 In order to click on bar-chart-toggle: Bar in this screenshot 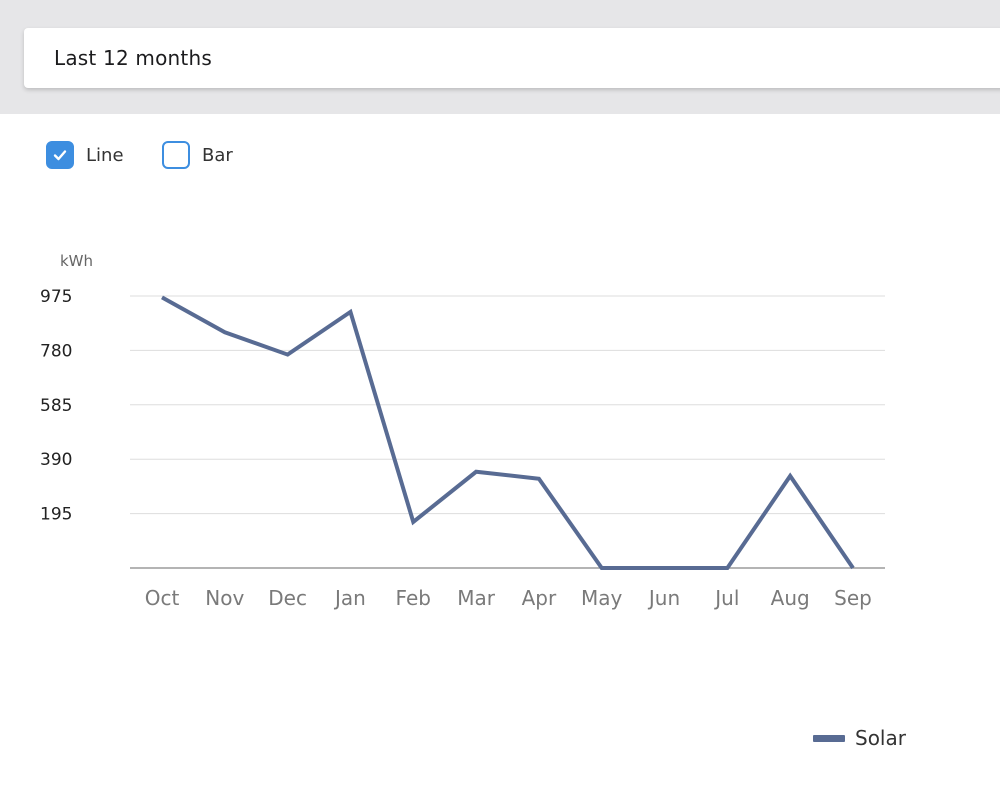, I will do `click(197, 155)`.